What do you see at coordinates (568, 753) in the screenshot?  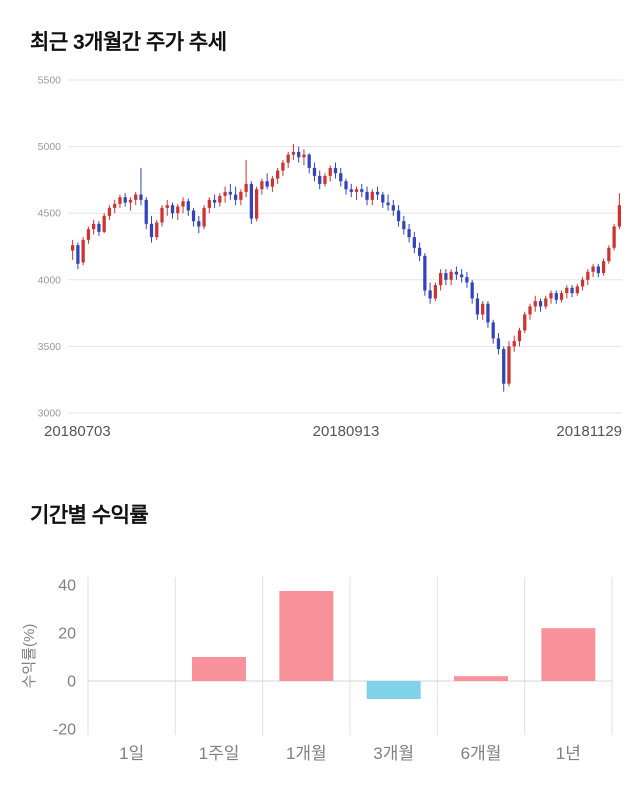 I see `category-label: 1년` at bounding box center [568, 753].